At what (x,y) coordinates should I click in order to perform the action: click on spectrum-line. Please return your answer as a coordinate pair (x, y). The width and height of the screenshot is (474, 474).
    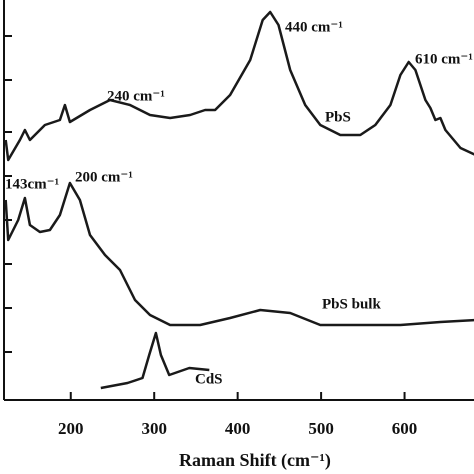
    Looking at the image, I should click on (155, 360).